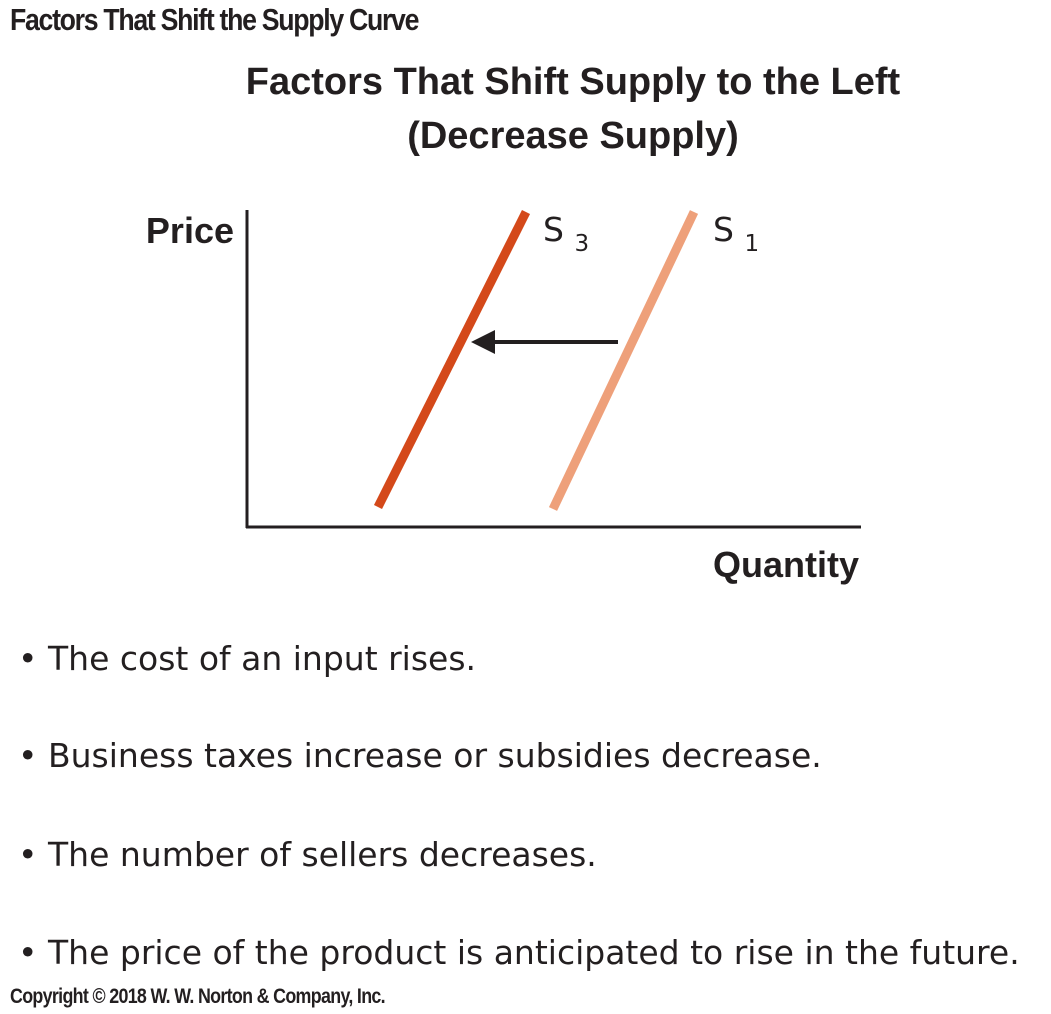 The image size is (1051, 1014). What do you see at coordinates (322, 854) in the screenshot?
I see `factor-text: The number of sellers decreases.` at bounding box center [322, 854].